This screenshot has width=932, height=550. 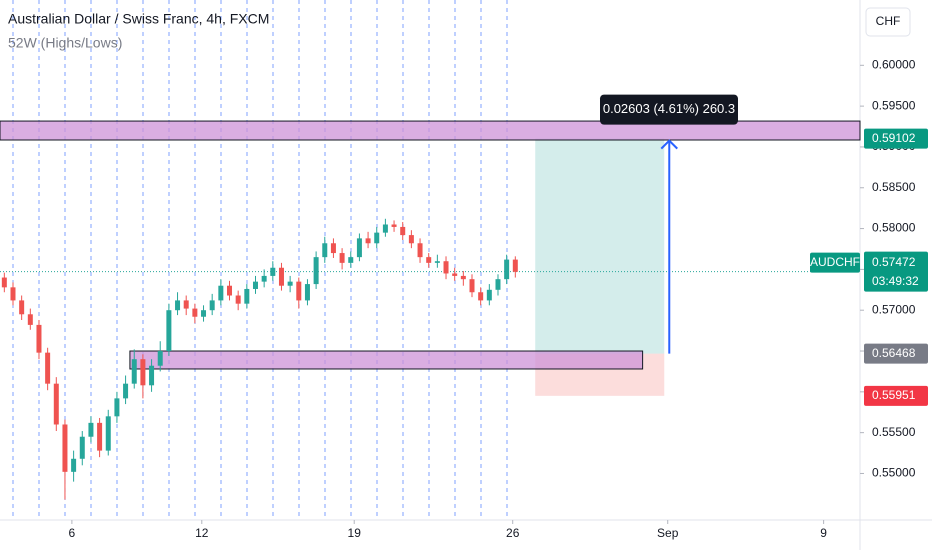 I want to click on x-tick-label: Sep, so click(x=668, y=533).